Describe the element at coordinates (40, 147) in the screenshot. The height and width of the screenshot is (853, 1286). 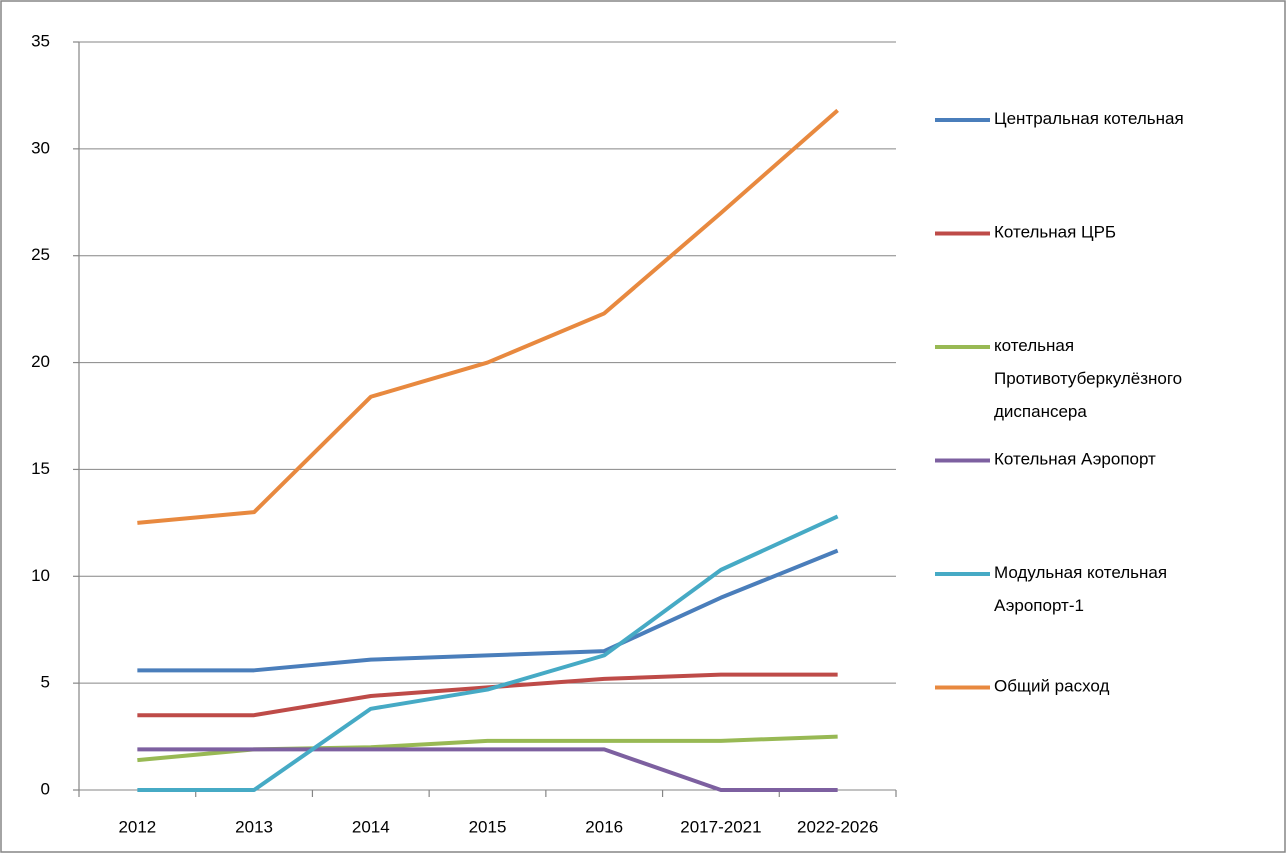
I see `y-tick-label: 30` at that location.